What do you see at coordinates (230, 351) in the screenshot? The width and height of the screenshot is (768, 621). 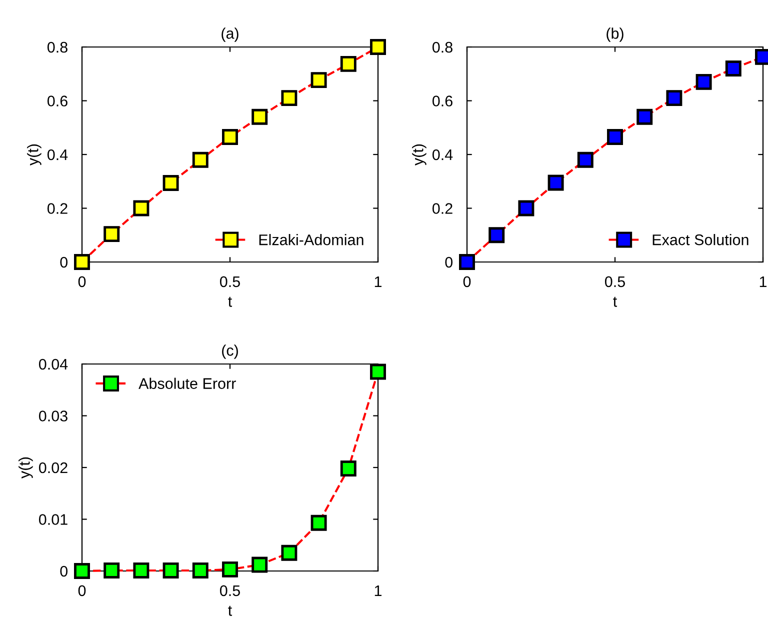 I see `chart-title: (c)` at bounding box center [230, 351].